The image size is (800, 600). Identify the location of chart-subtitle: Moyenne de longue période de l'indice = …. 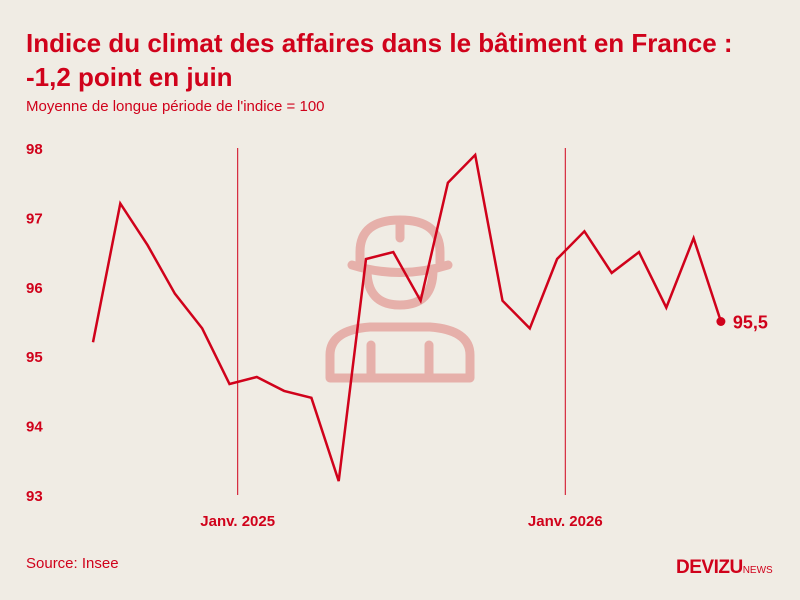
(175, 106).